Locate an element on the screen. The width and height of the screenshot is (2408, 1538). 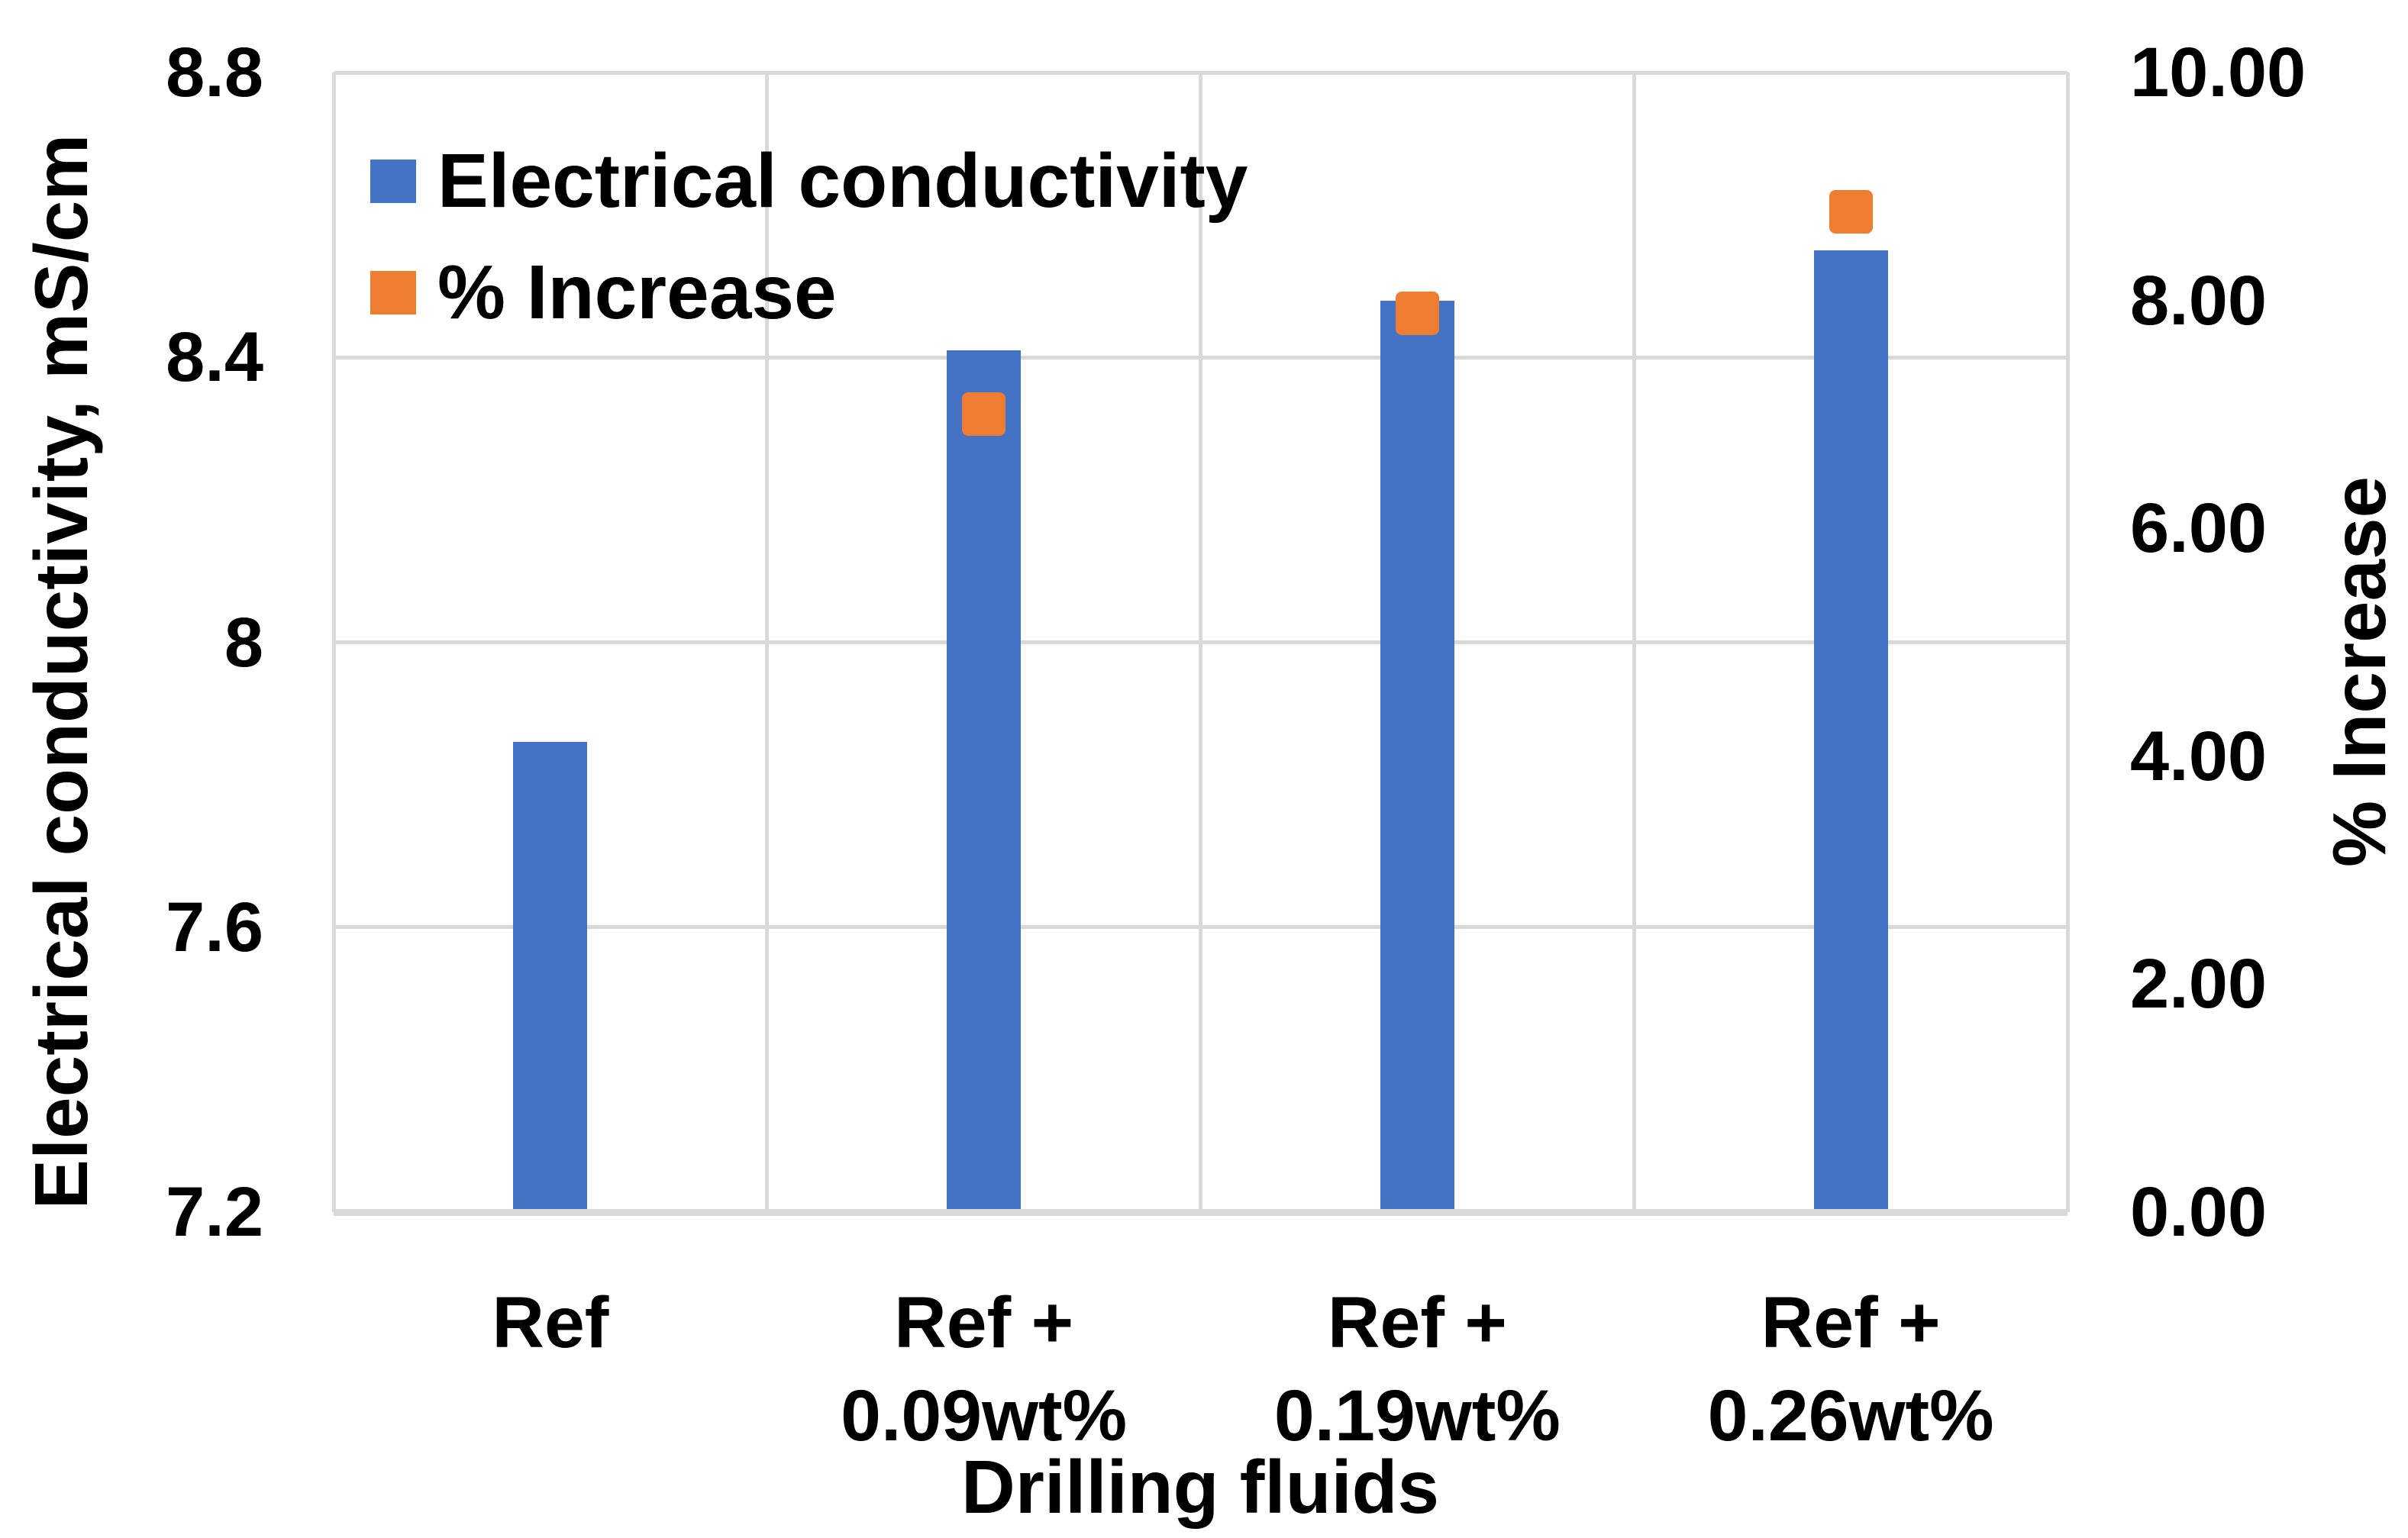
left-axis-tick-label: 7.2 is located at coordinates (214, 1212).